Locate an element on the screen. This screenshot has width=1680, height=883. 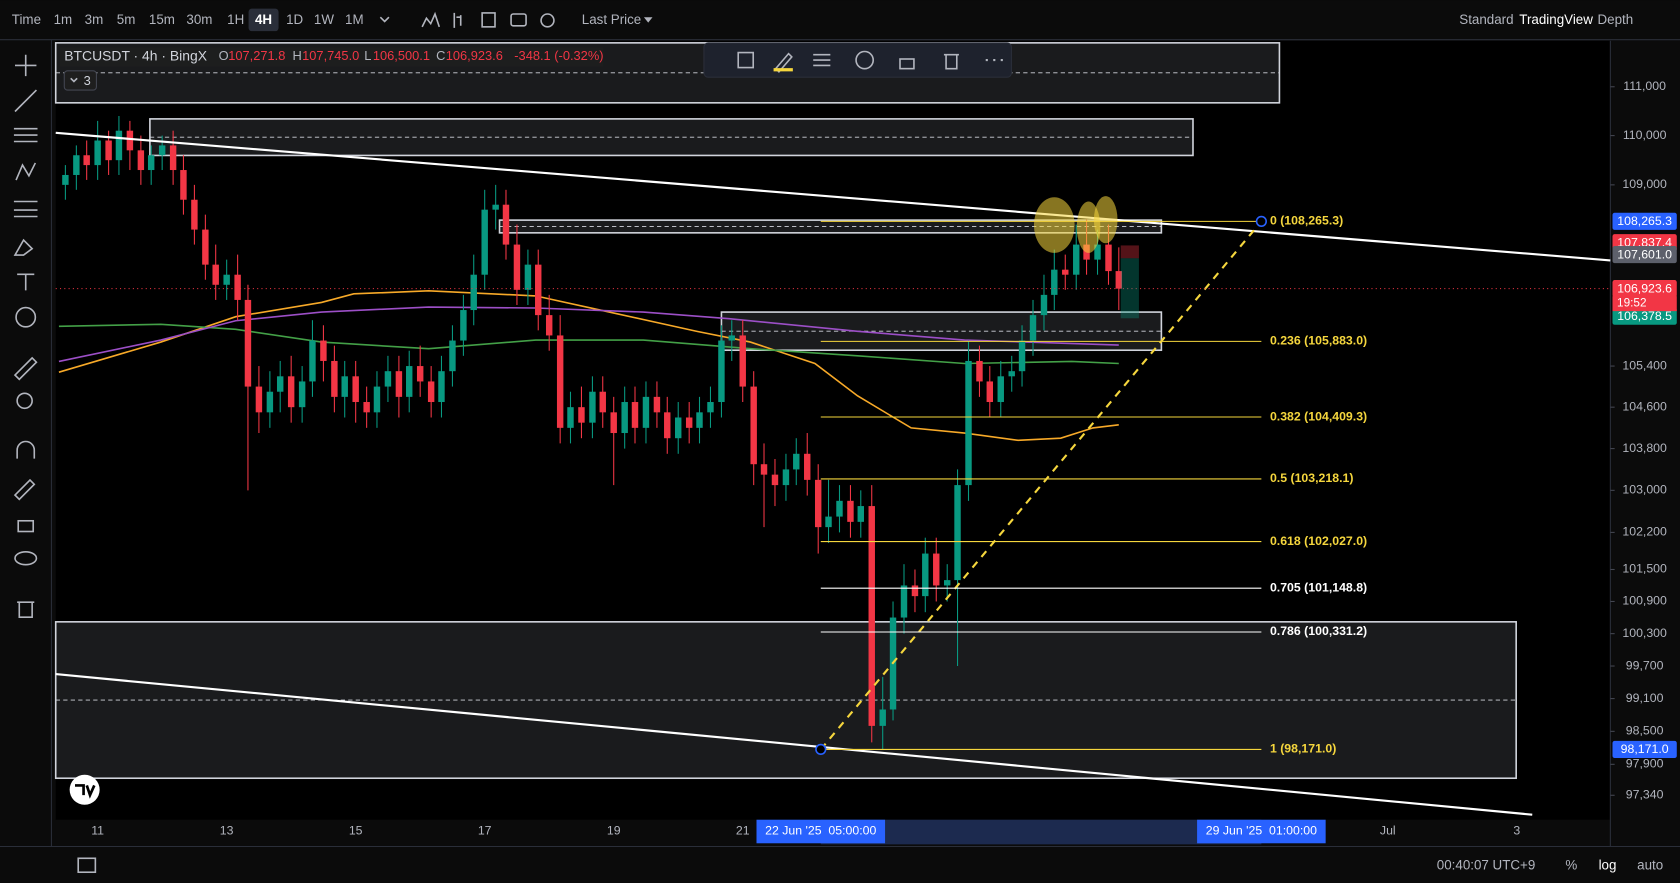
toolbar-bg is located at coordinates (857, 60).